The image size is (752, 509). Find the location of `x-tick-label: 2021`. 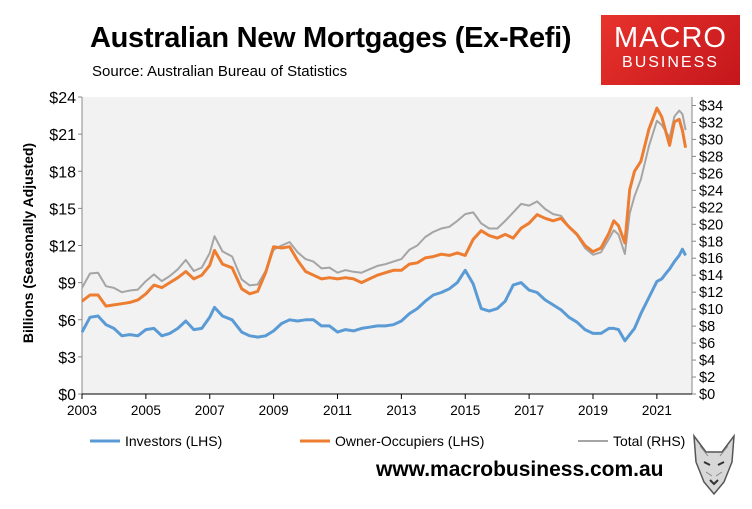

x-tick-label: 2021 is located at coordinates (657, 410).